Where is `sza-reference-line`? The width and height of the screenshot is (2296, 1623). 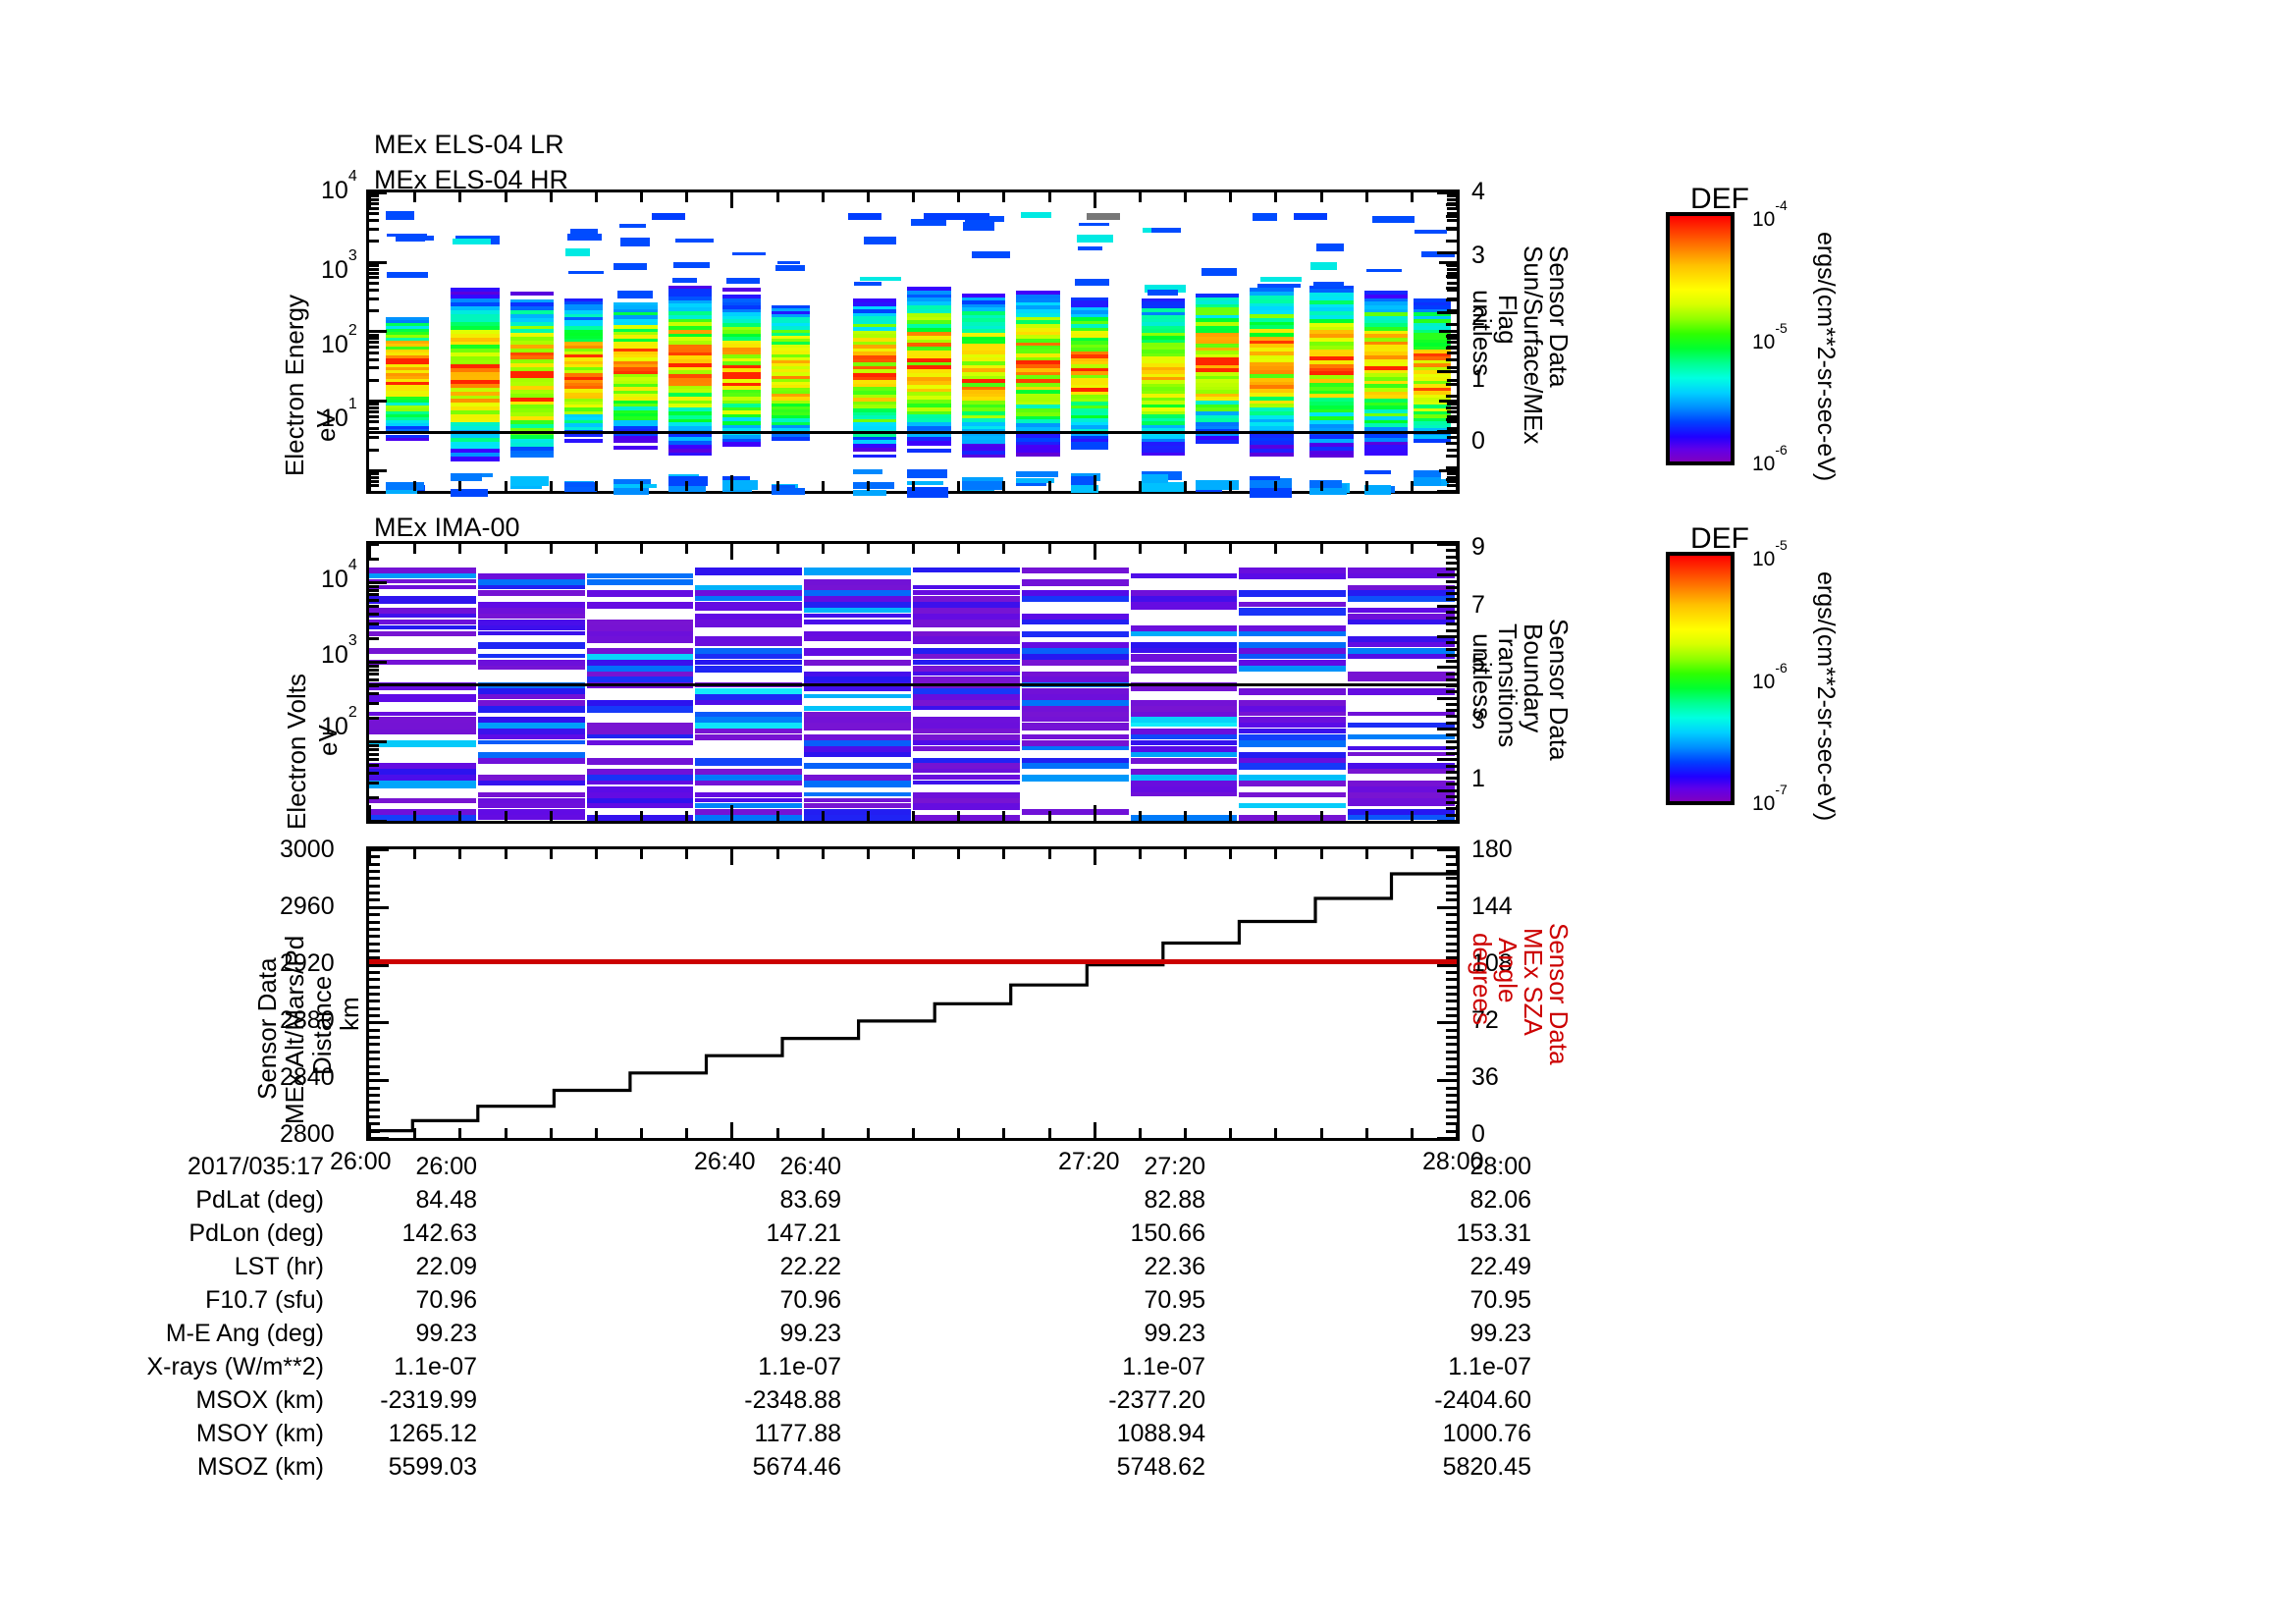 sza-reference-line is located at coordinates (913, 962).